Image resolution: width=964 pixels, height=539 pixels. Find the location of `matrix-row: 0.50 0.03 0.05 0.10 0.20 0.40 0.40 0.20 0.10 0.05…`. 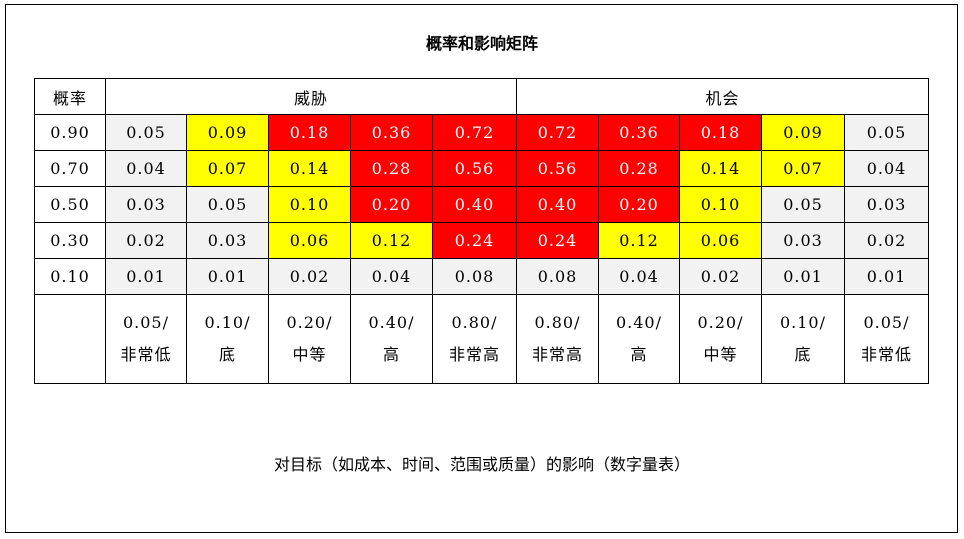

matrix-row: 0.50 0.03 0.05 0.10 0.20 0.40 0.40 0.20 0.10 0.05… is located at coordinates (481, 204).